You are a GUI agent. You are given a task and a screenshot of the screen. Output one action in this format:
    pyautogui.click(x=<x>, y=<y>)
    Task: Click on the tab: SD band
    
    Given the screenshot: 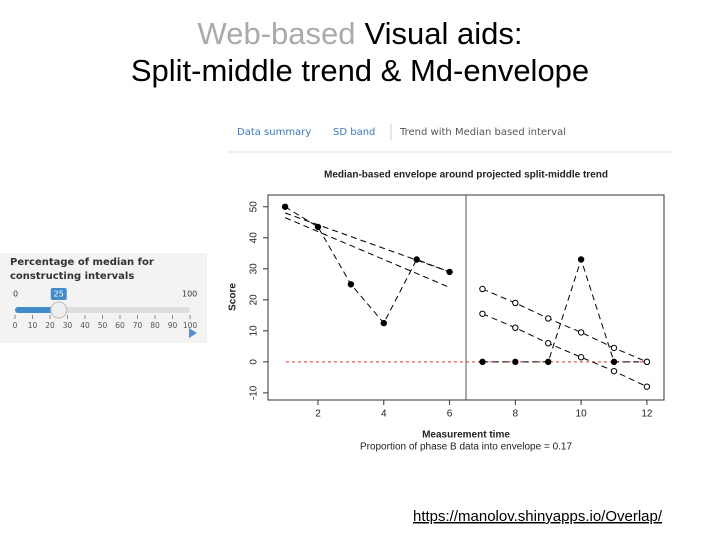 What is the action you would take?
    pyautogui.click(x=354, y=132)
    